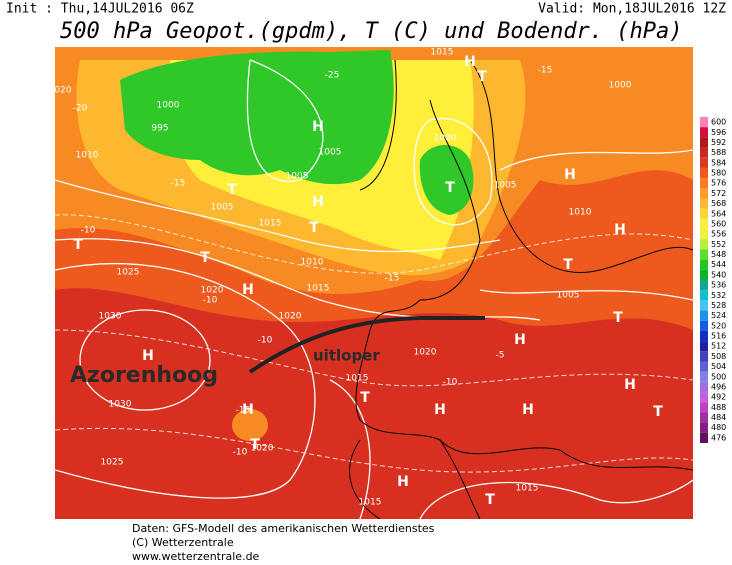 This screenshot has width=732, height=565. Describe the element at coordinates (80, 109) in the screenshot. I see `contour-label: -20` at that location.